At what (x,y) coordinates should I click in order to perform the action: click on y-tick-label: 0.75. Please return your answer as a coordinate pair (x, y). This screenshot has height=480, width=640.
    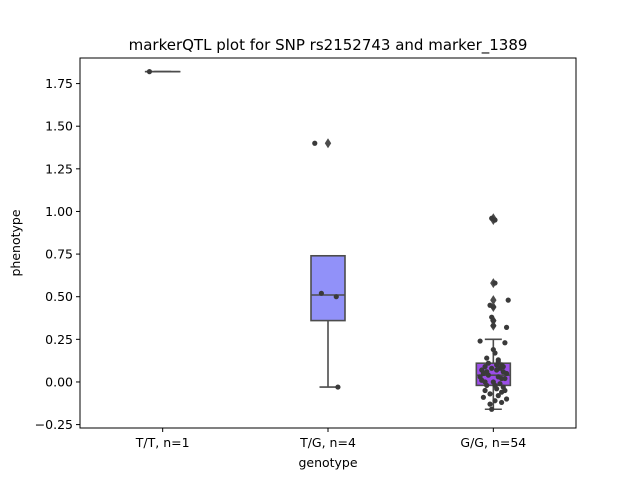
    Looking at the image, I should click on (59, 254).